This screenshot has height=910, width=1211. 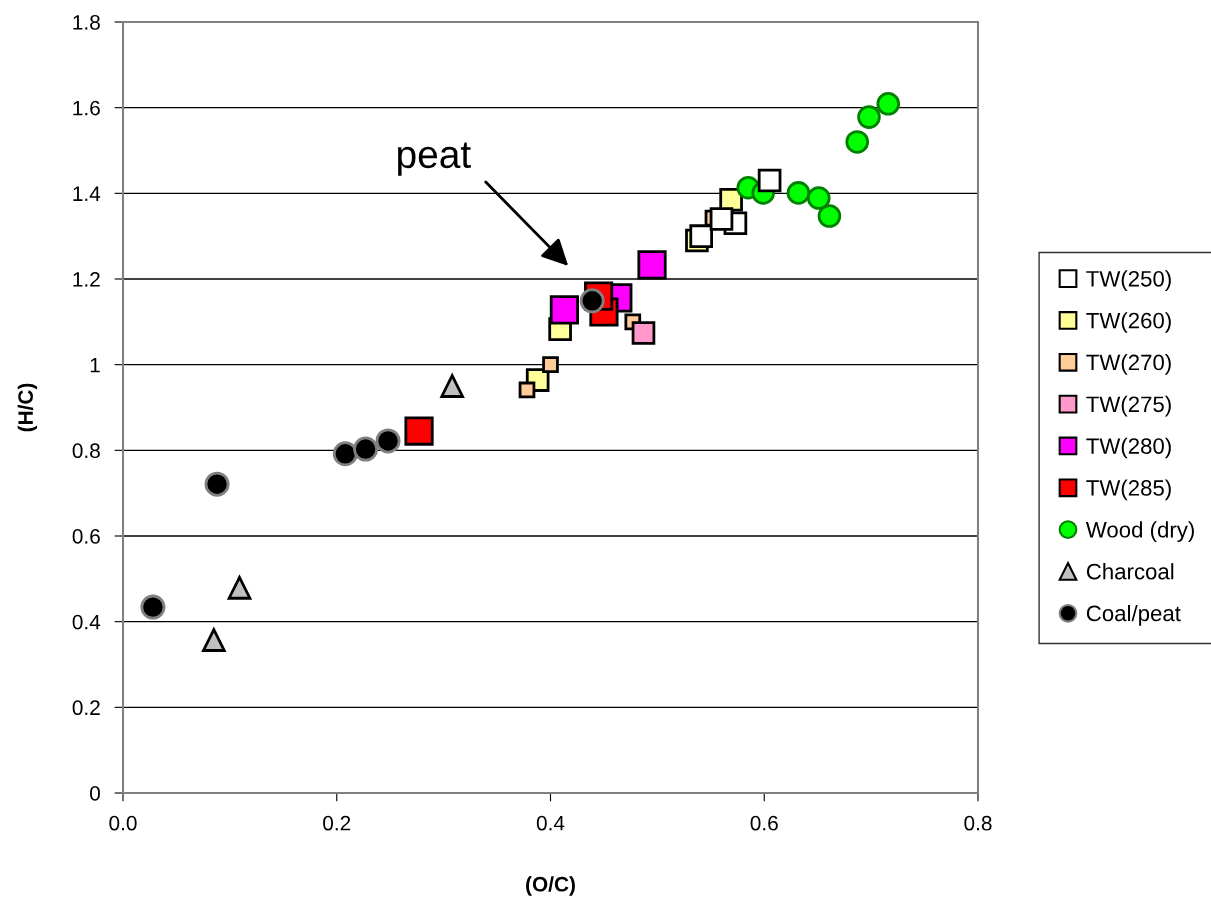 I want to click on x-tick-label: 0.0, so click(x=123, y=823).